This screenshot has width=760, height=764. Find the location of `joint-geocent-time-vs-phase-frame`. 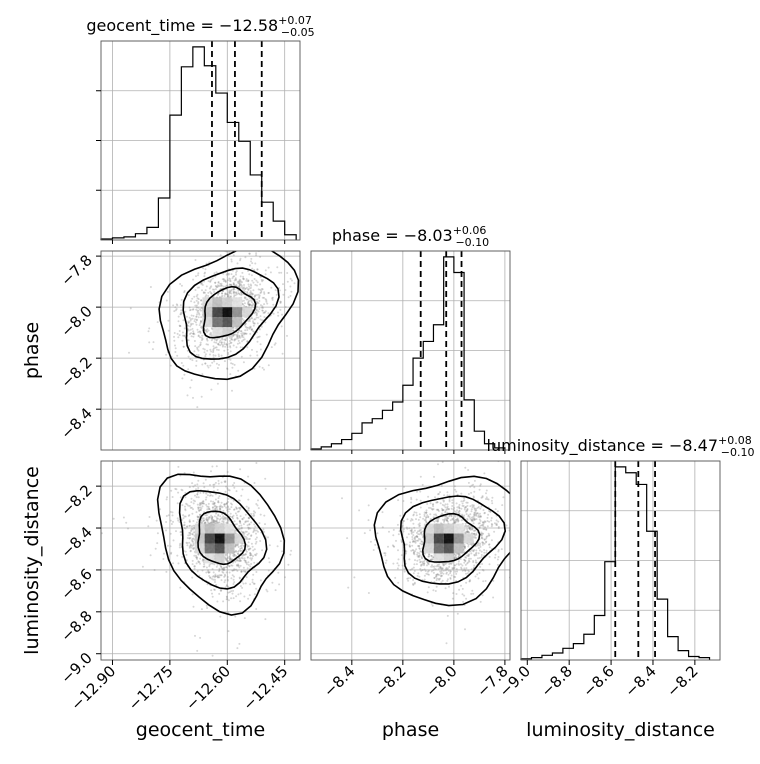

joint-geocent-time-vs-phase-frame is located at coordinates (200, 350).